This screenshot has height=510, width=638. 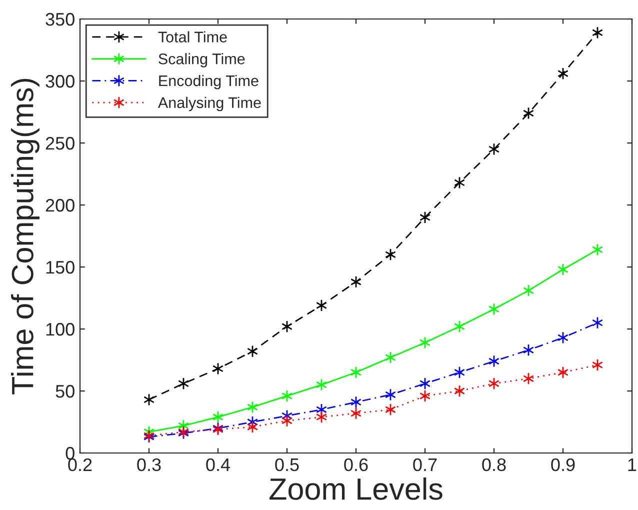 What do you see at coordinates (60, 329) in the screenshot?
I see `y-tick-label: 100` at bounding box center [60, 329].